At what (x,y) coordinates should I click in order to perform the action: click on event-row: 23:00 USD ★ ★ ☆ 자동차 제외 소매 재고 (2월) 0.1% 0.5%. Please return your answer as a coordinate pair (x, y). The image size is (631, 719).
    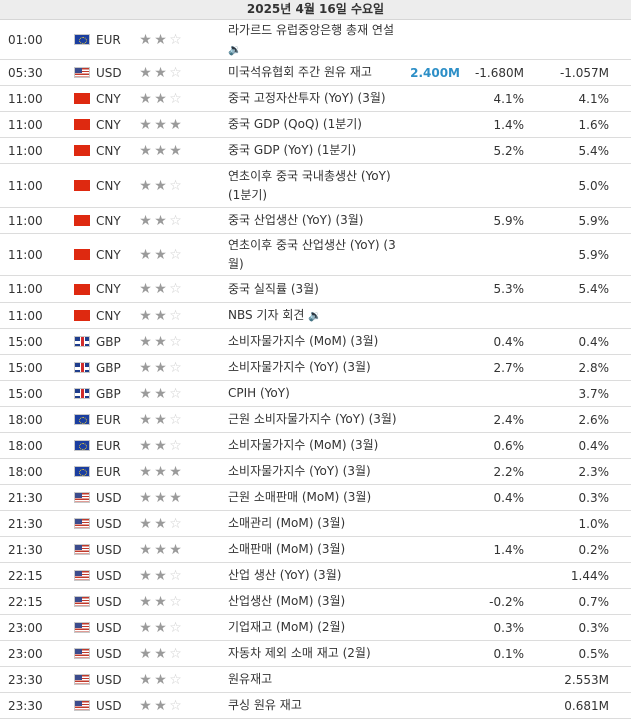
    Looking at the image, I should click on (315, 654).